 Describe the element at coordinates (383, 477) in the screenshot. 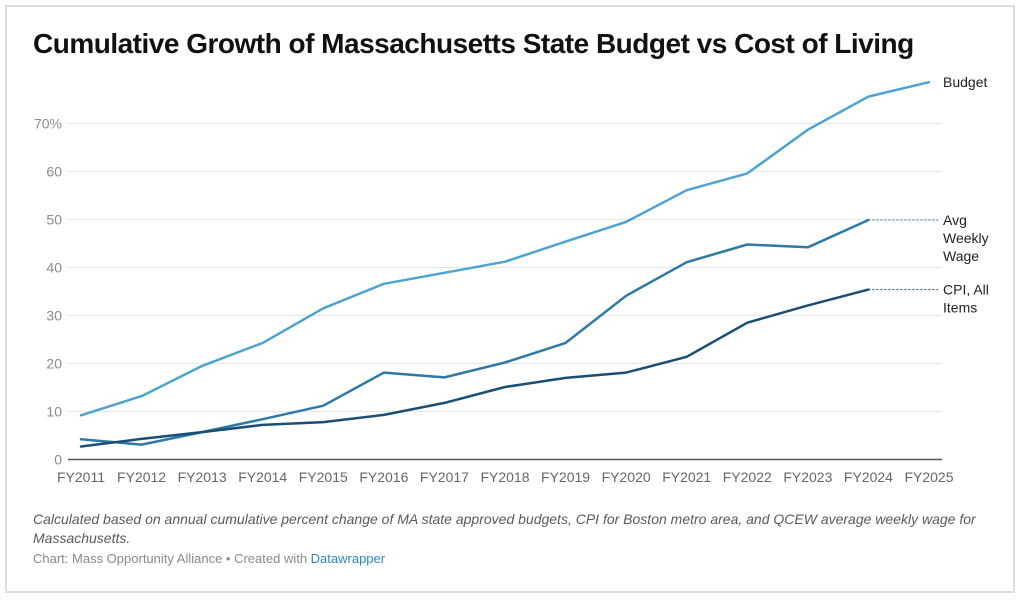

I see `x-tick-label: FY2016` at that location.